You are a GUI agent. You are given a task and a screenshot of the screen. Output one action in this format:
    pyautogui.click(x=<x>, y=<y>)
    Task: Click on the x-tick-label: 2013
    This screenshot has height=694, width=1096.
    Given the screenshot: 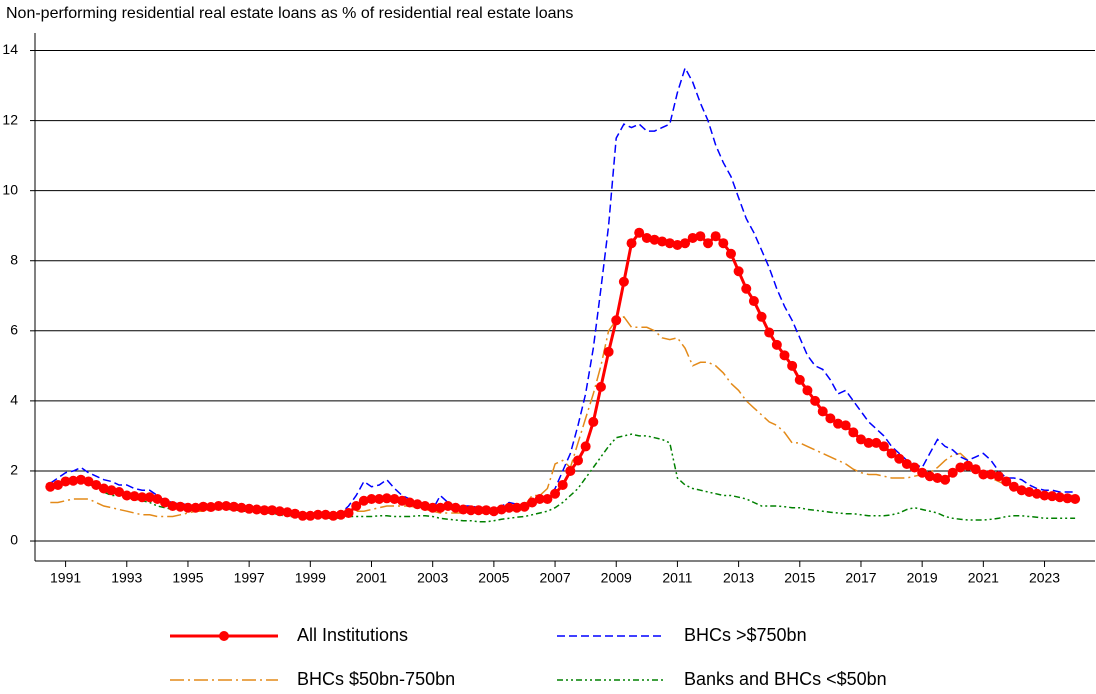 What is the action you would take?
    pyautogui.click(x=738, y=578)
    